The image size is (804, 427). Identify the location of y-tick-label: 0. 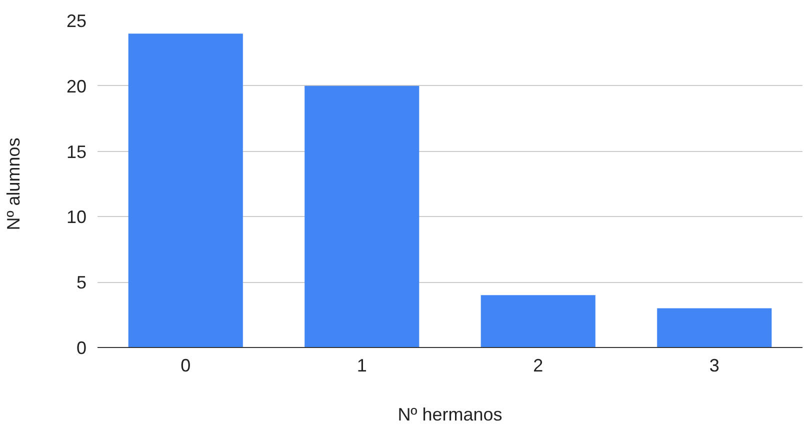
(81, 348).